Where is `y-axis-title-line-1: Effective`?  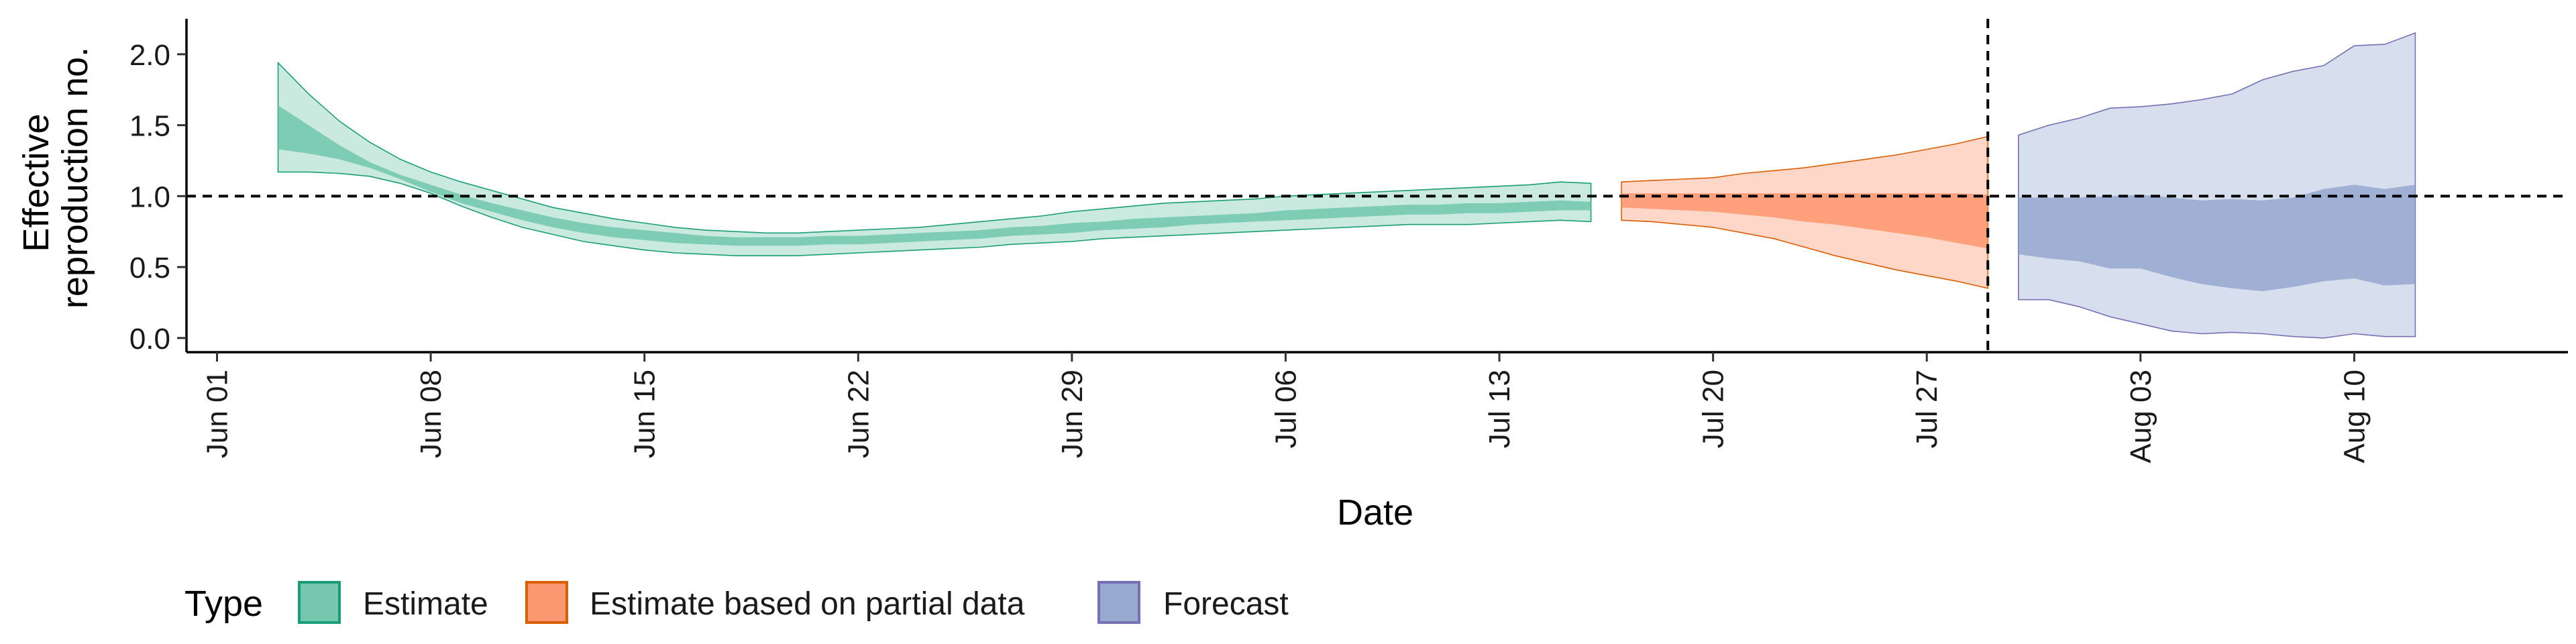 y-axis-title-line-1: Effective is located at coordinates (36, 182).